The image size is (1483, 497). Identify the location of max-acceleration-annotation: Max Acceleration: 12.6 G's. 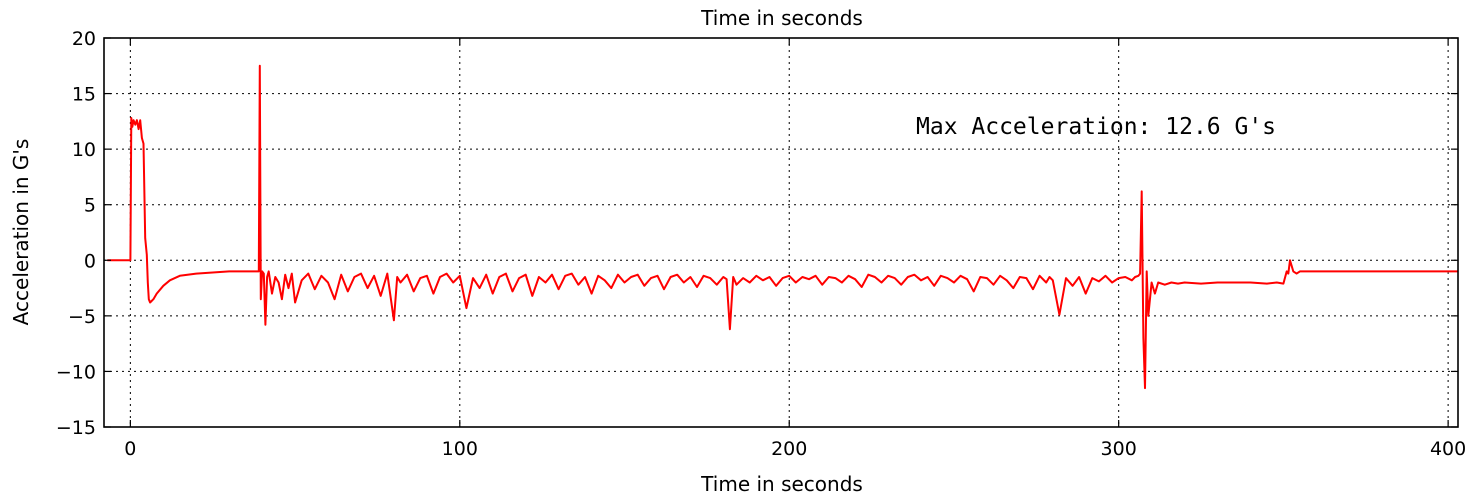
(1096, 127).